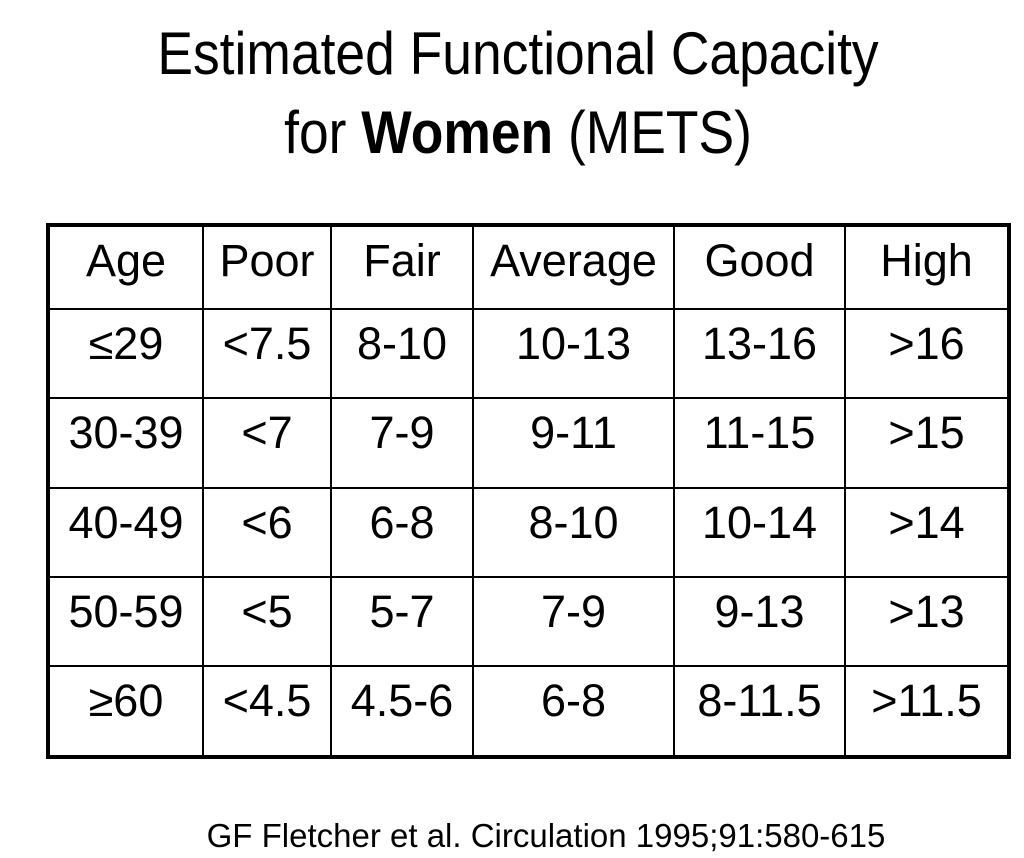 The image size is (1024, 858). What do you see at coordinates (927, 353) in the screenshot?
I see `cell-high: >16` at bounding box center [927, 353].